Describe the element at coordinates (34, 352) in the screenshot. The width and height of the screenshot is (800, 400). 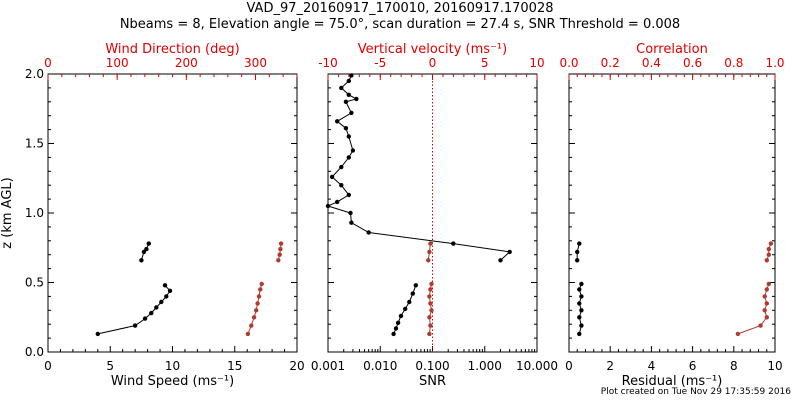
I see `y-tick-label: 0.0` at that location.